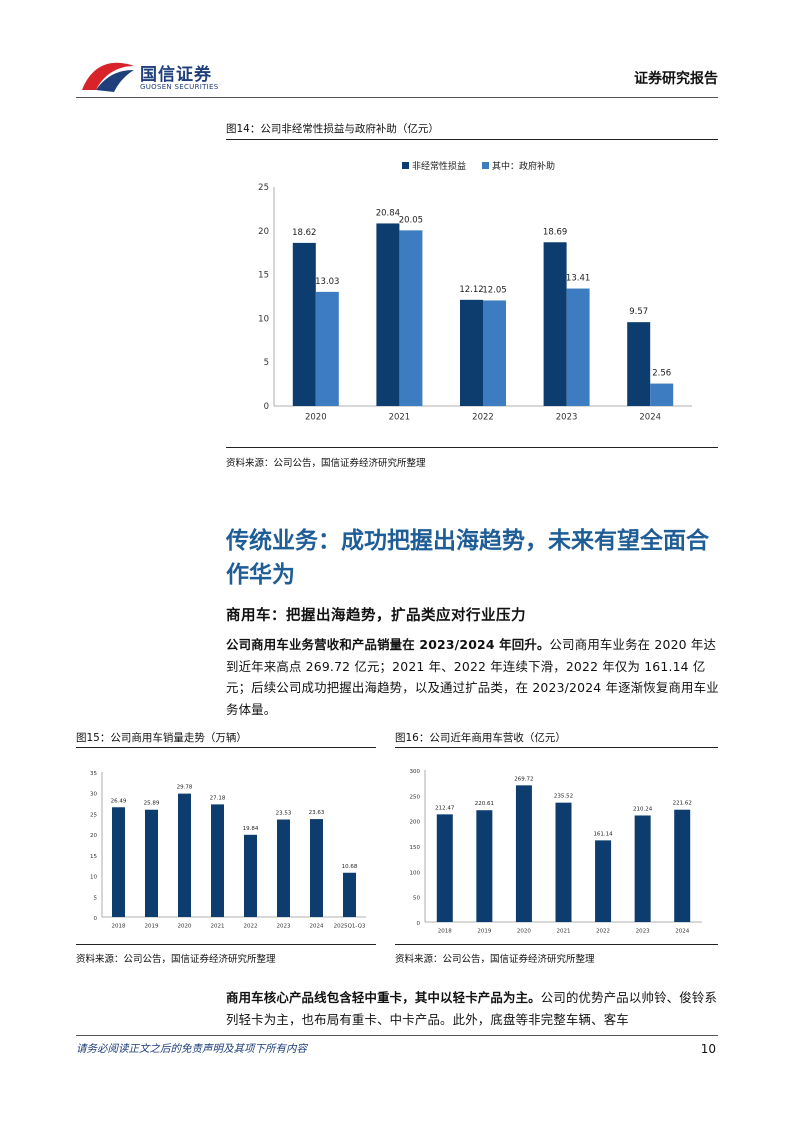  I want to click on fig16-bottom-rule, so click(556, 944).